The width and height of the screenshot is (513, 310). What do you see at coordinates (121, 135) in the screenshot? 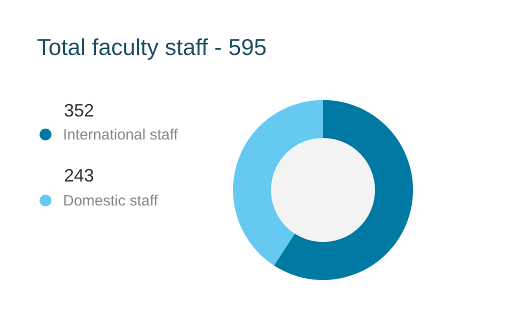
I see `legend-label: International staff` at bounding box center [121, 135].